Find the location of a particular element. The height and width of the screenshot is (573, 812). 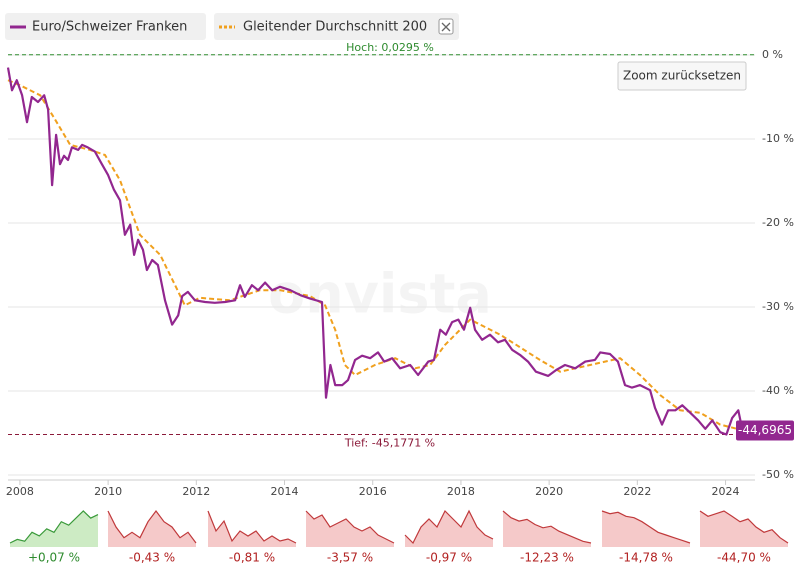

y-tick-label: 0 % is located at coordinates (772, 54).